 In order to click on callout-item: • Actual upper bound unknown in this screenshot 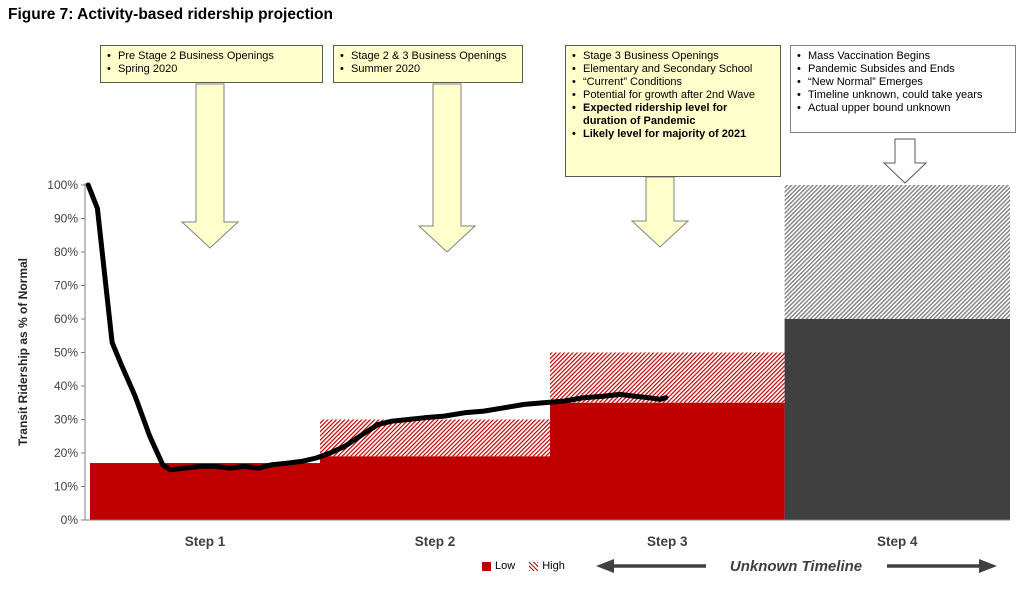, I will do `click(874, 108)`.